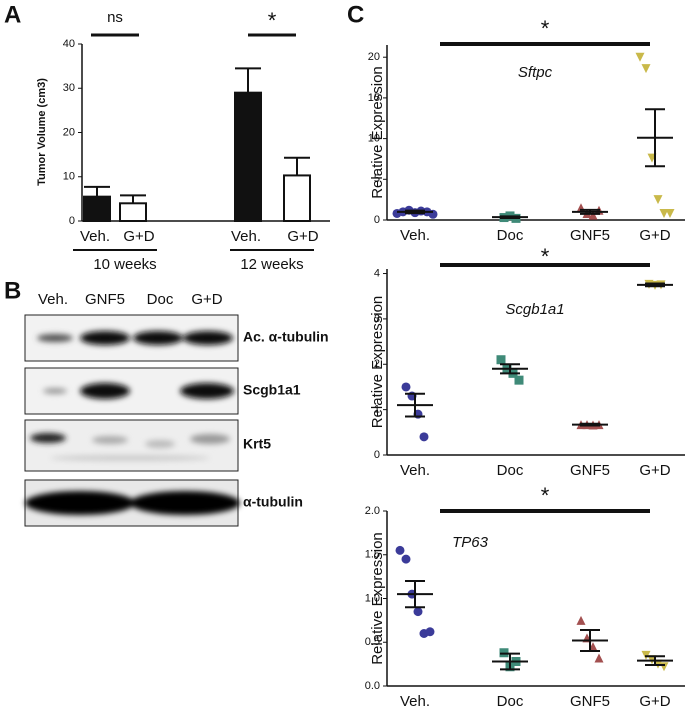 Image resolution: width=700 pixels, height=716 pixels. What do you see at coordinates (105, 299) in the screenshot?
I see `lane-label: GNF5` at bounding box center [105, 299].